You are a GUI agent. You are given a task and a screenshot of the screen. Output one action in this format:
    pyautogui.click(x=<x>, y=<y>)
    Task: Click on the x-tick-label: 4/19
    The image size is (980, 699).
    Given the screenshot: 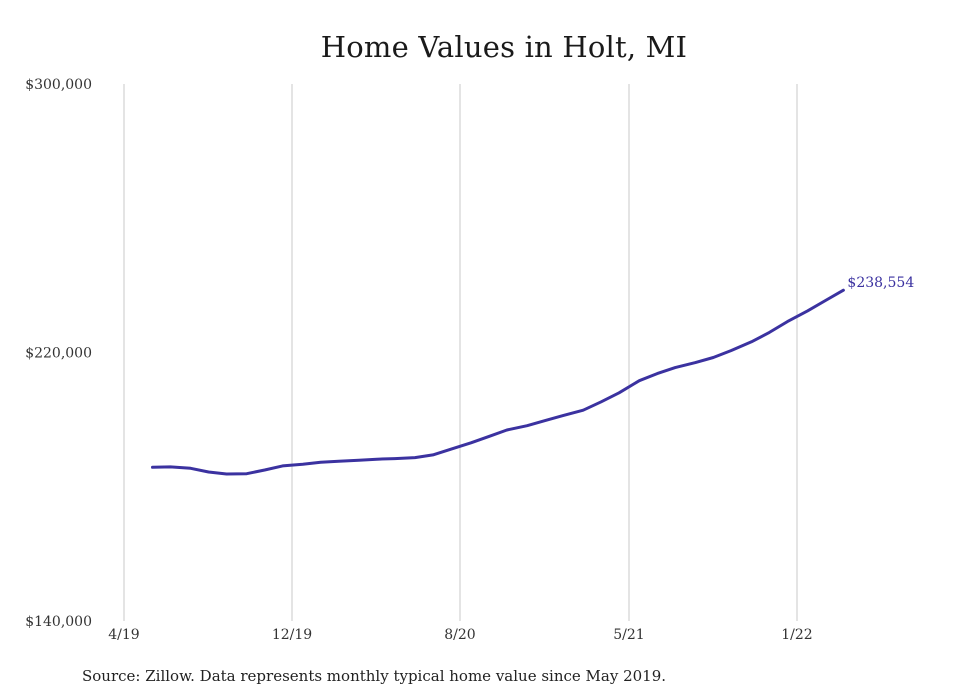 What is the action you would take?
    pyautogui.click(x=123, y=635)
    